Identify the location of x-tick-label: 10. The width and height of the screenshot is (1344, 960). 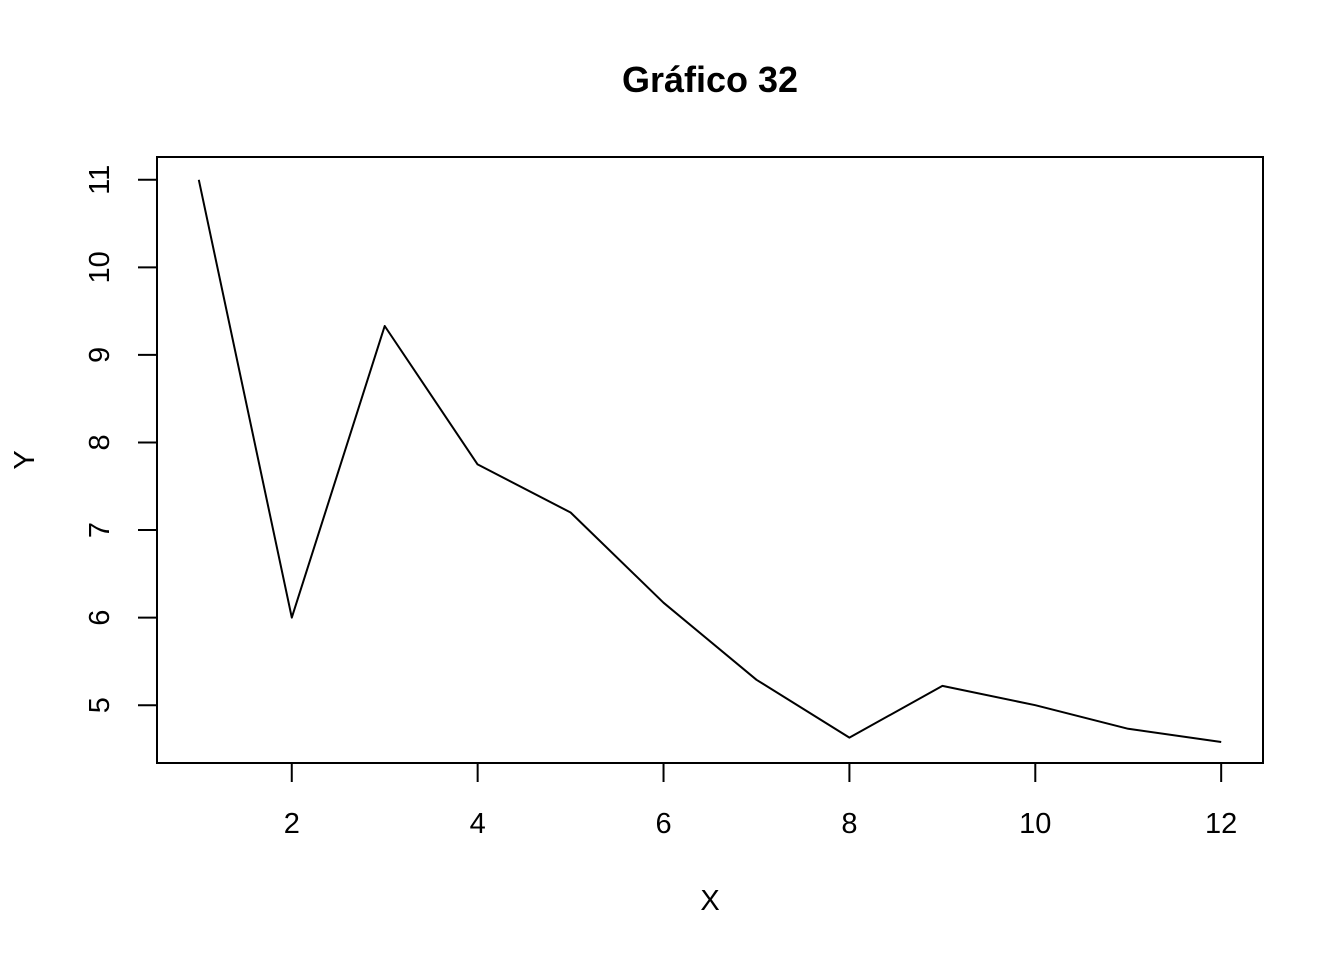
(1035, 824).